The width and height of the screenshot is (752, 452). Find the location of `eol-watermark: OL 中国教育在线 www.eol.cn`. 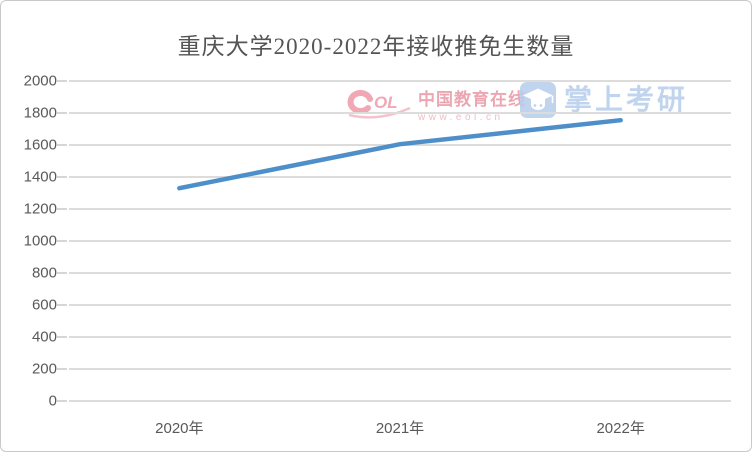

eol-watermark: OL 中国教育在线 www.eol.cn is located at coordinates (436, 104).